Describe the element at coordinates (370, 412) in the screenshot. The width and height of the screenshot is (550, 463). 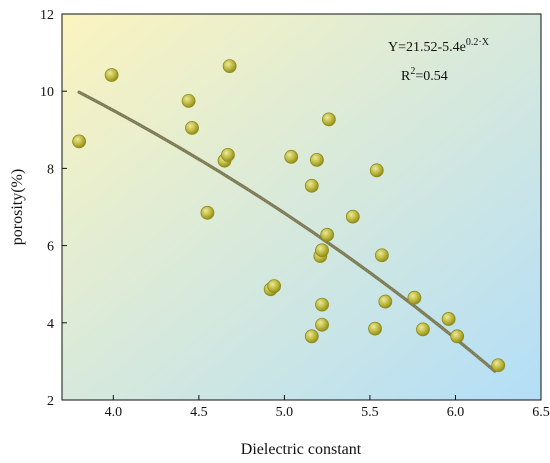
I see `x-tick-label: 5.5` at that location.